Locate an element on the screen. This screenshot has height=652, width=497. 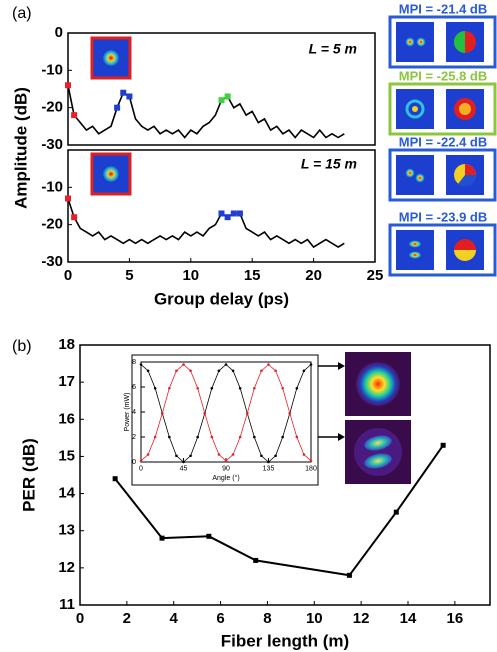
x-tick-label: 45 is located at coordinates (184, 468).